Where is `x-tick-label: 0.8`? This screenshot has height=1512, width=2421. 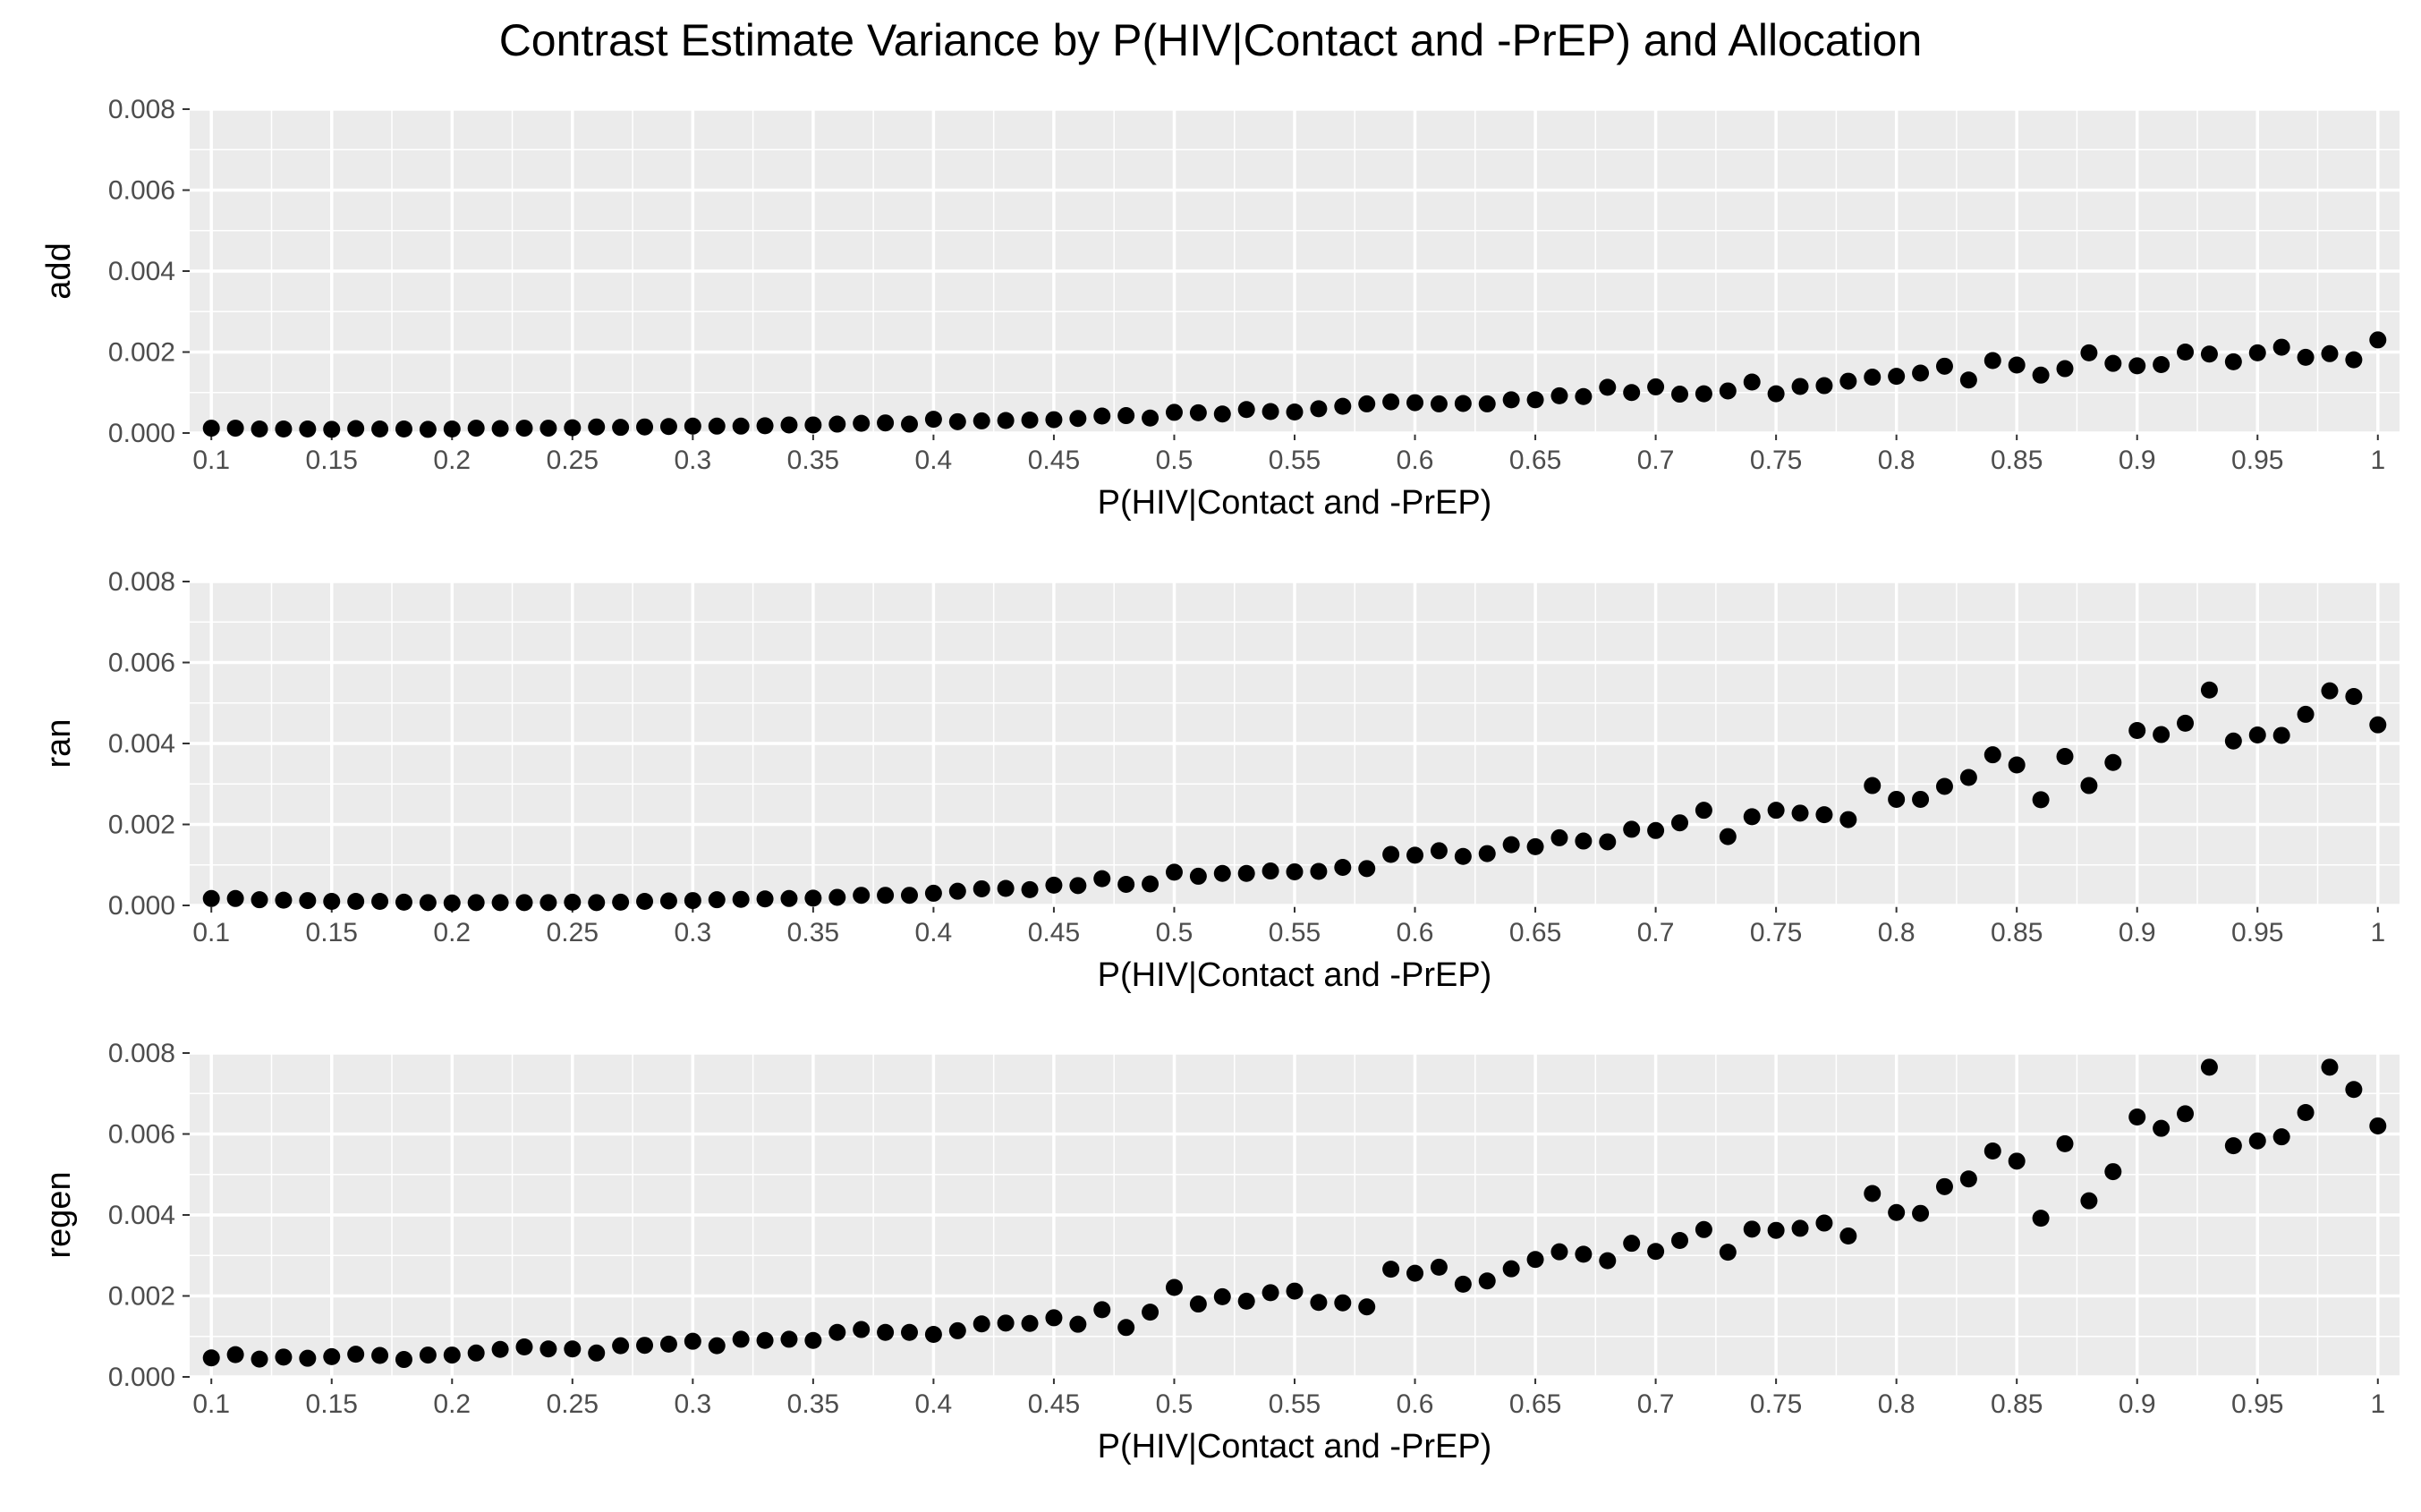
x-tick-label: 0.8 is located at coordinates (1897, 932).